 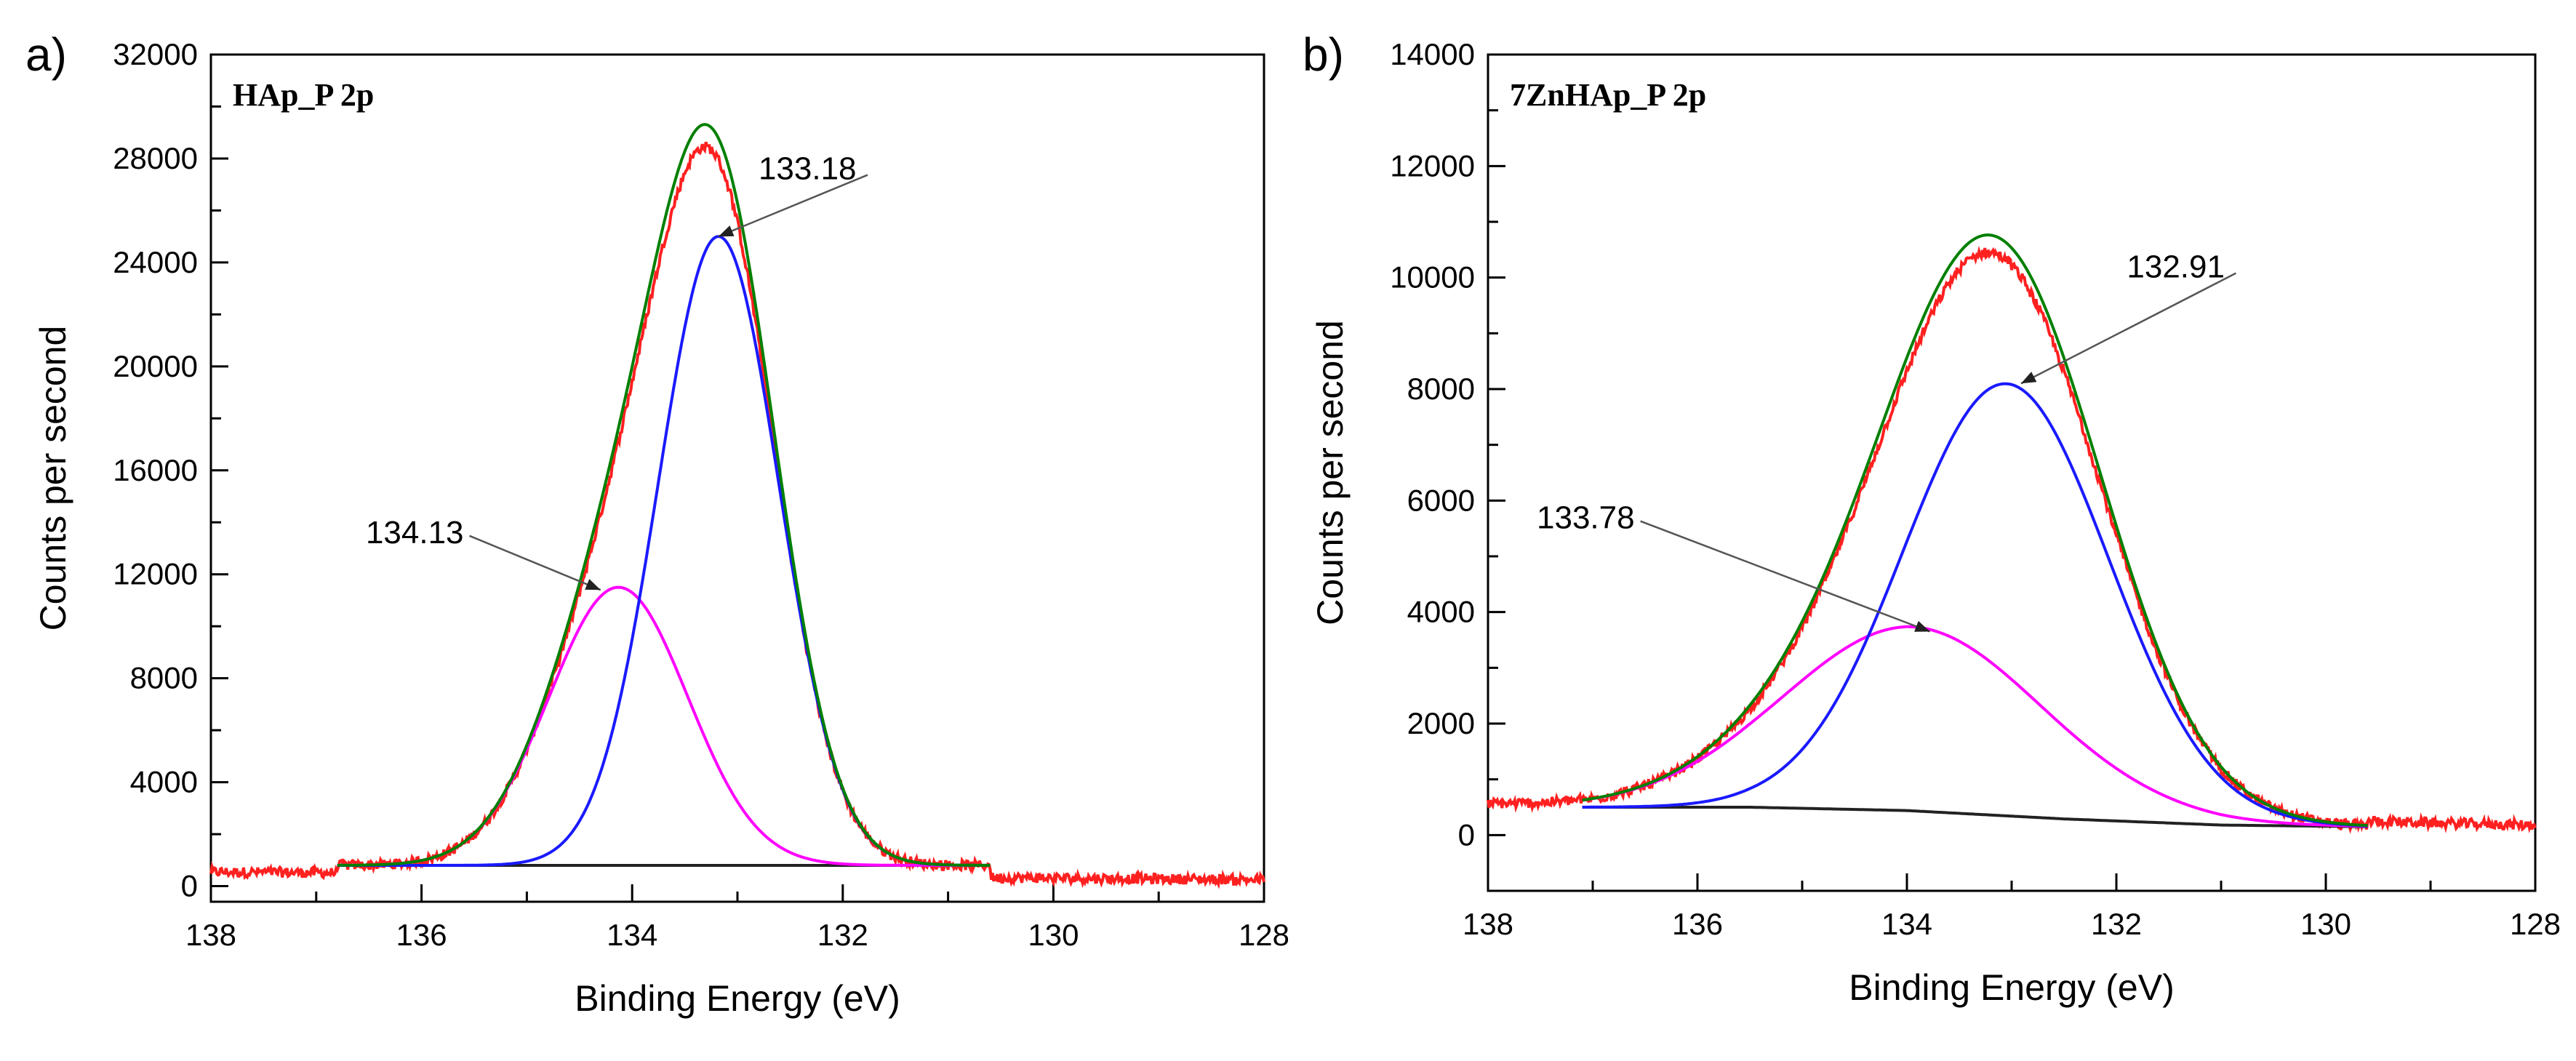 I want to click on chart-a-y-tick-label: 32000, so click(x=155, y=54).